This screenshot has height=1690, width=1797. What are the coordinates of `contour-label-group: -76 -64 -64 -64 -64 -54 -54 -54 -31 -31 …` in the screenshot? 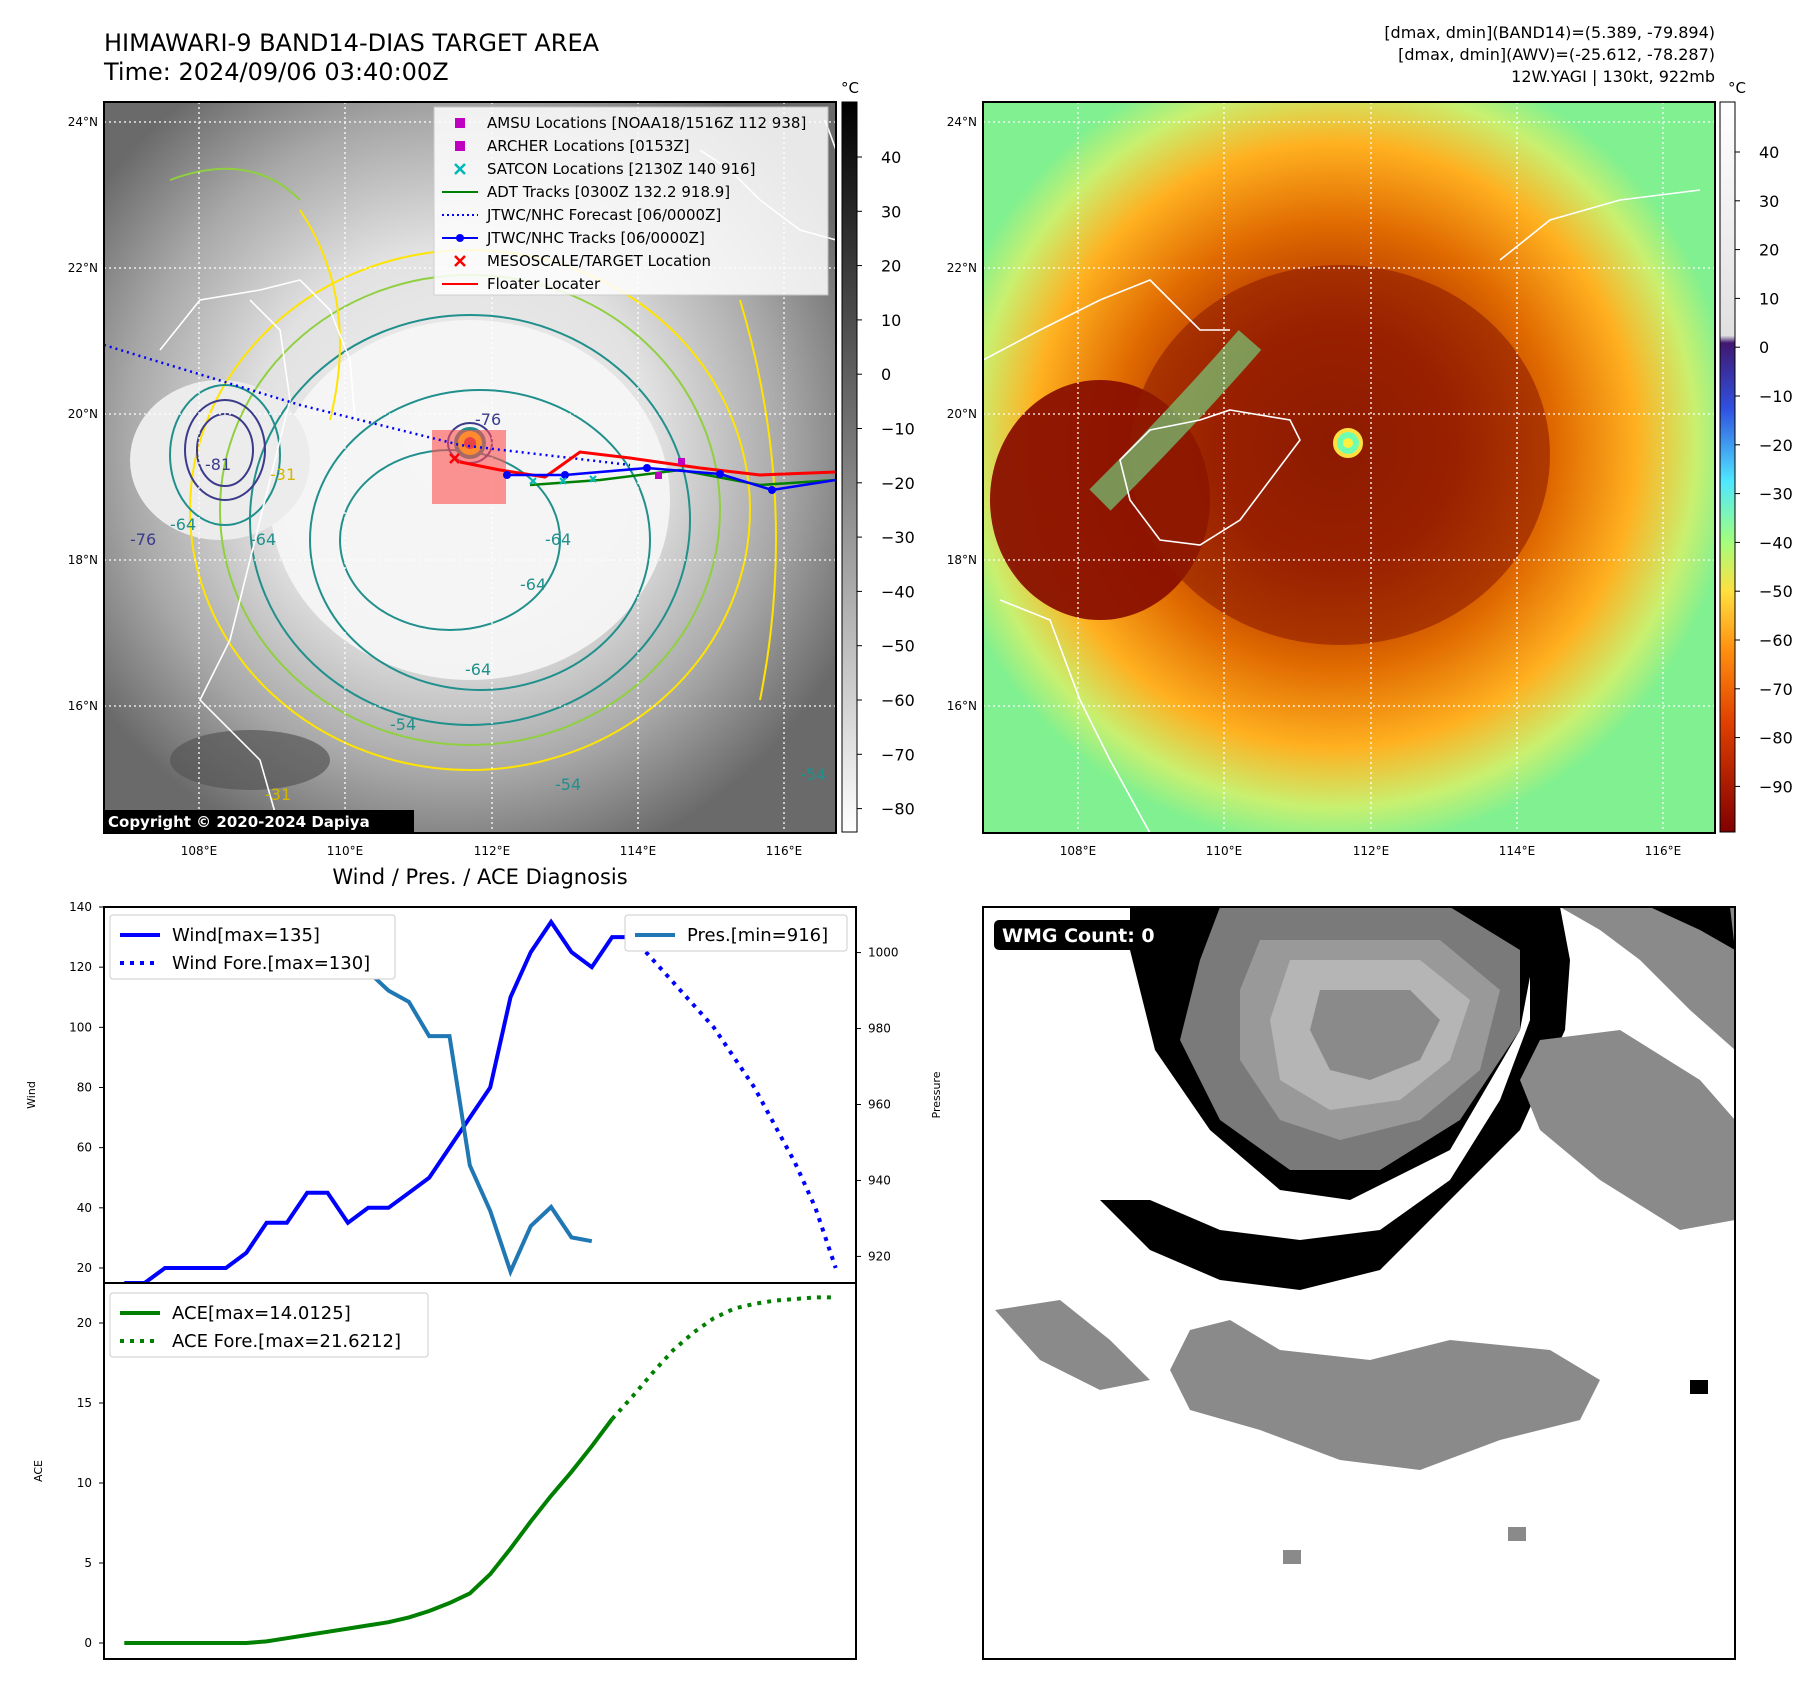 It's located at (478, 607).